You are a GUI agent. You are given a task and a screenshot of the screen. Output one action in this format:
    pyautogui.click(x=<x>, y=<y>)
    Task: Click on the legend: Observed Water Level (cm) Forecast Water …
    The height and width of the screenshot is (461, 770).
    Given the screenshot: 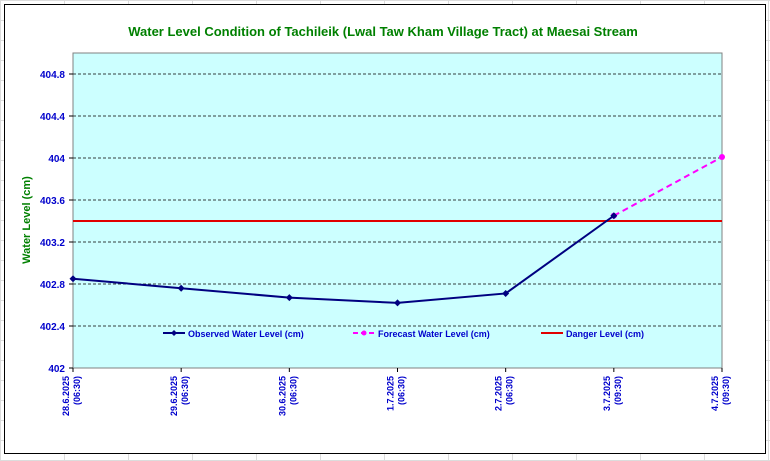 What is the action you would take?
    pyautogui.click(x=403, y=334)
    